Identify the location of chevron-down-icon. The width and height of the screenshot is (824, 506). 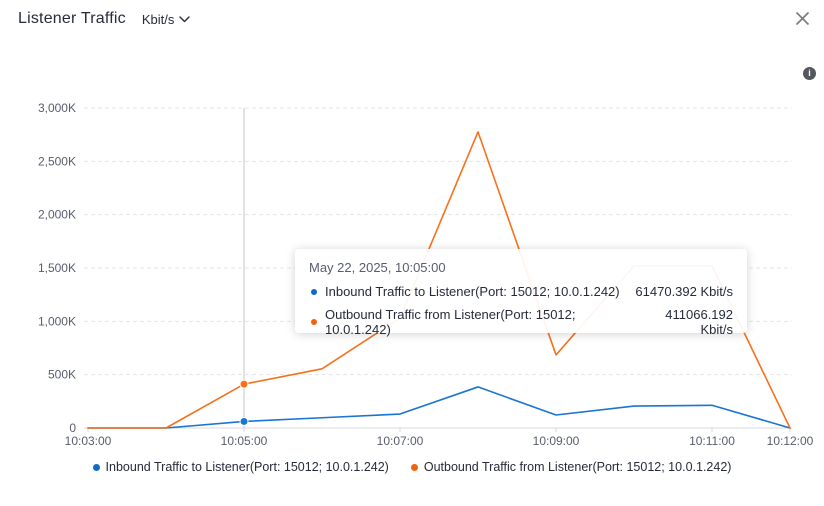
(185, 18).